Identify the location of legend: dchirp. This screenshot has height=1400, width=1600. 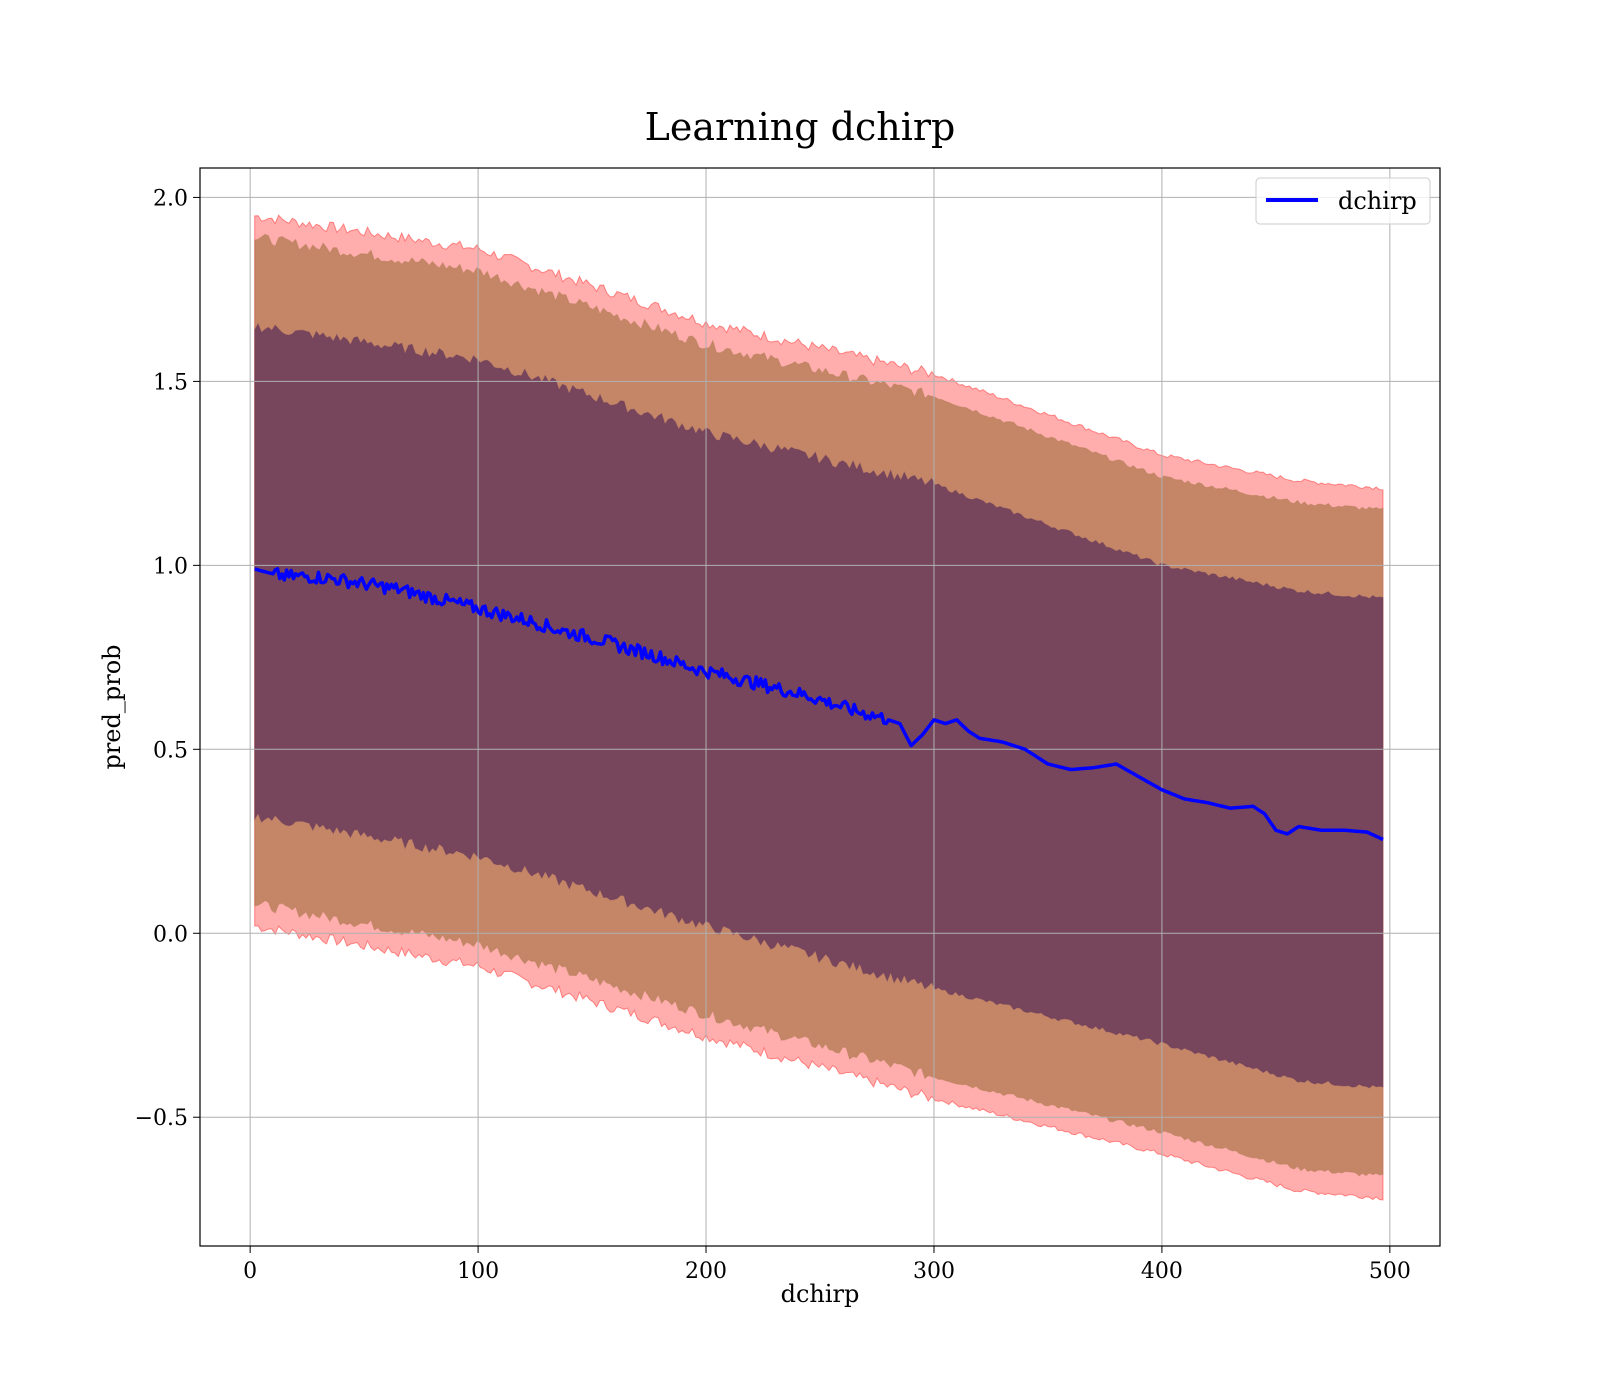
(1343, 201).